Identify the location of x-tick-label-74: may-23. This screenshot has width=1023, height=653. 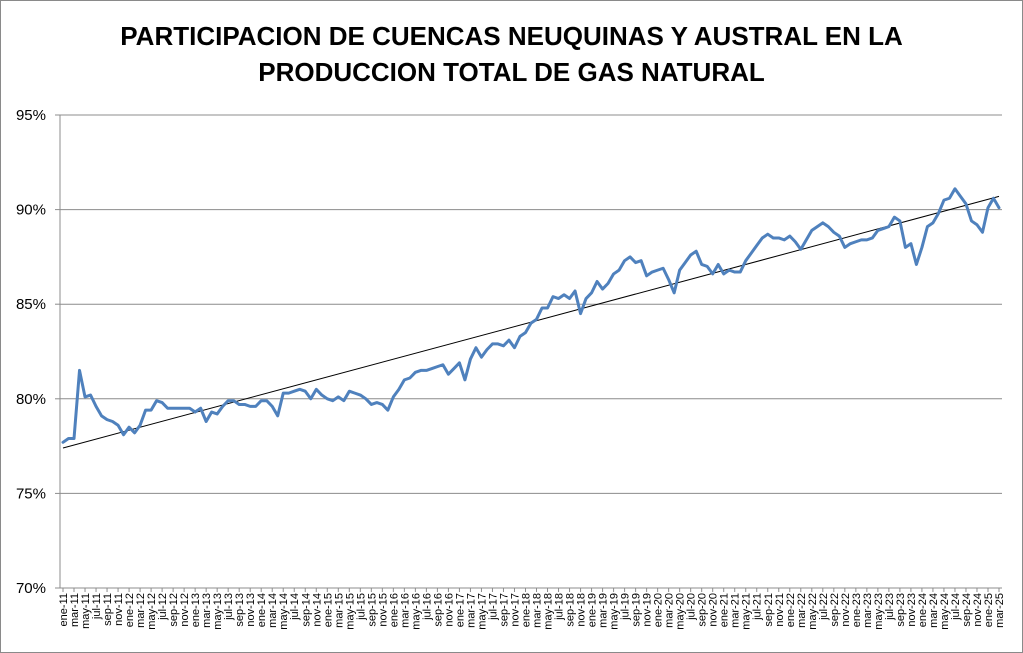
(879, 611).